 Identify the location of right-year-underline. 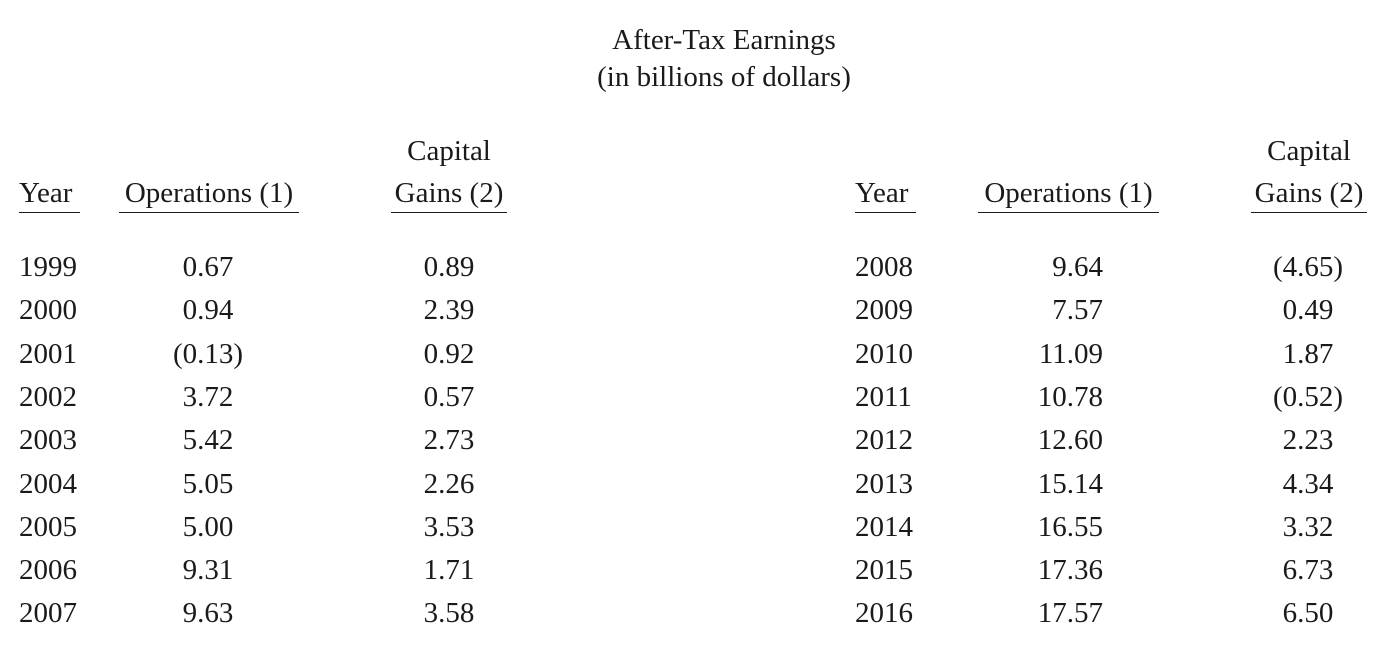
(885, 212).